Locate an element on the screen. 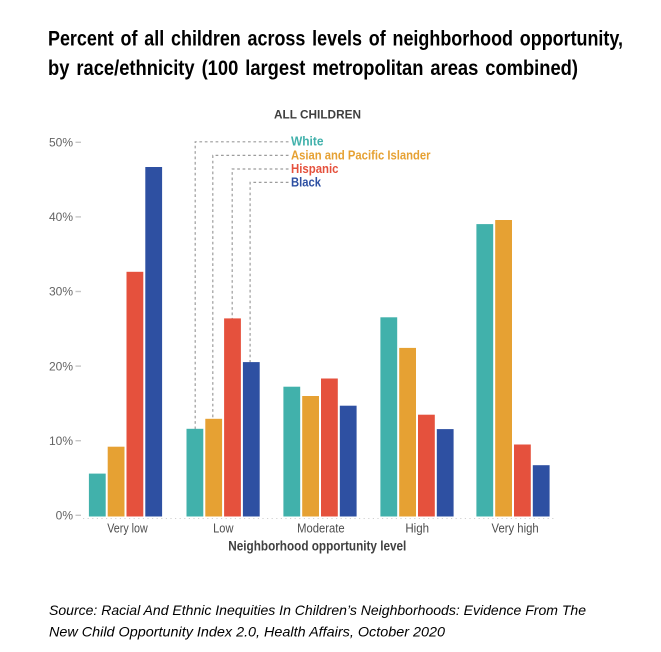 The image size is (661, 652). svg-text: Low is located at coordinates (223, 529).